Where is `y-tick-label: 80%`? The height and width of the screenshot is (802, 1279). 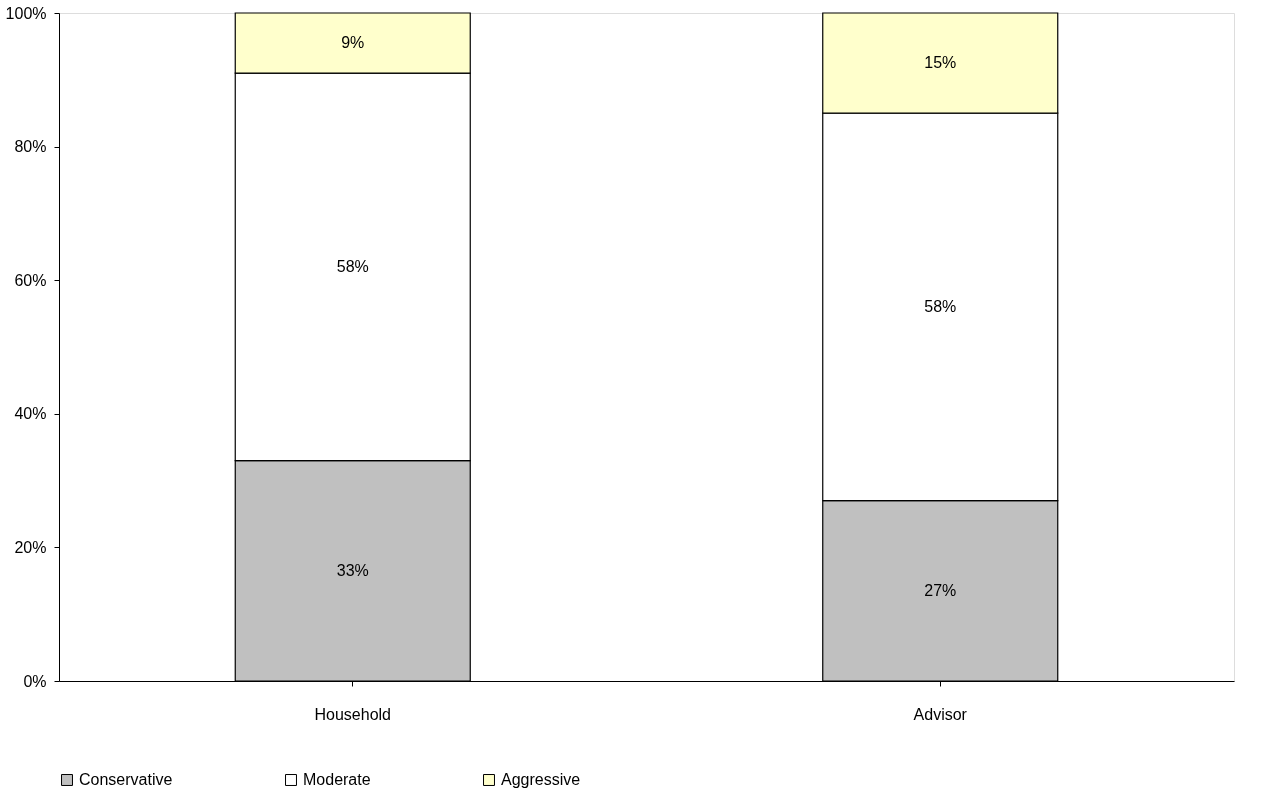
y-tick-label: 80% is located at coordinates (30, 147).